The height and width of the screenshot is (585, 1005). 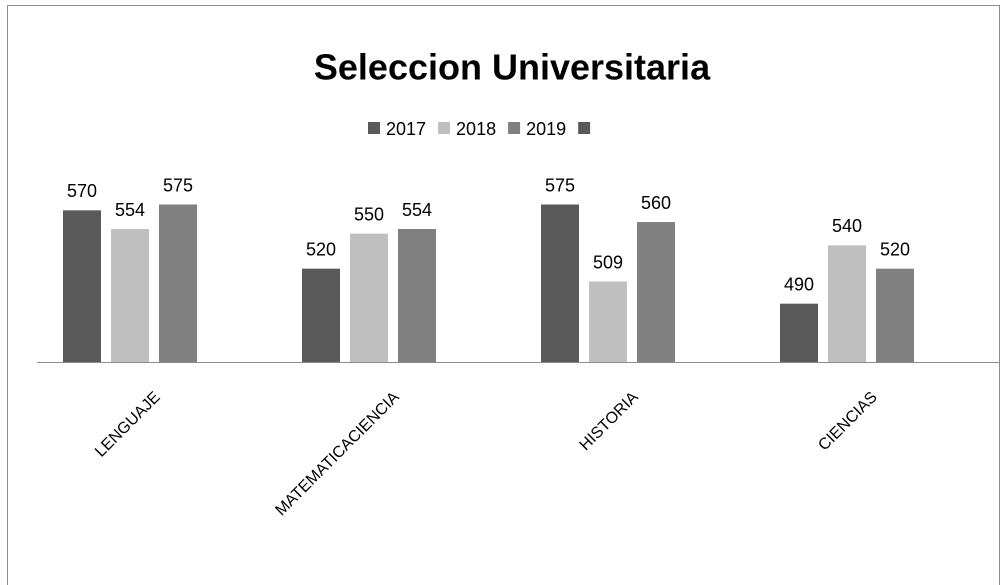 I want to click on data-label: 490, so click(x=799, y=284).